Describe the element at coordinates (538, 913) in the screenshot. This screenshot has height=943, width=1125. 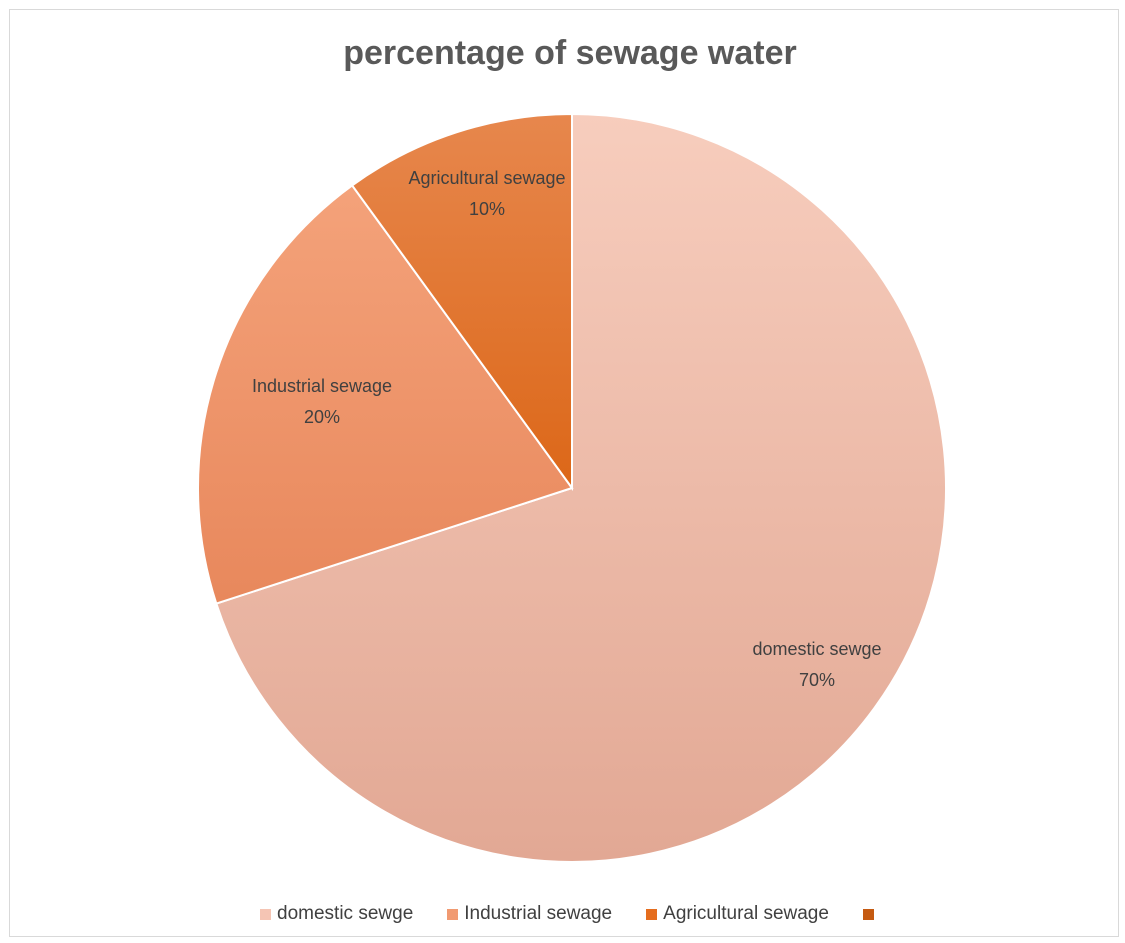
I see `legend-label: Industrial sewage` at that location.